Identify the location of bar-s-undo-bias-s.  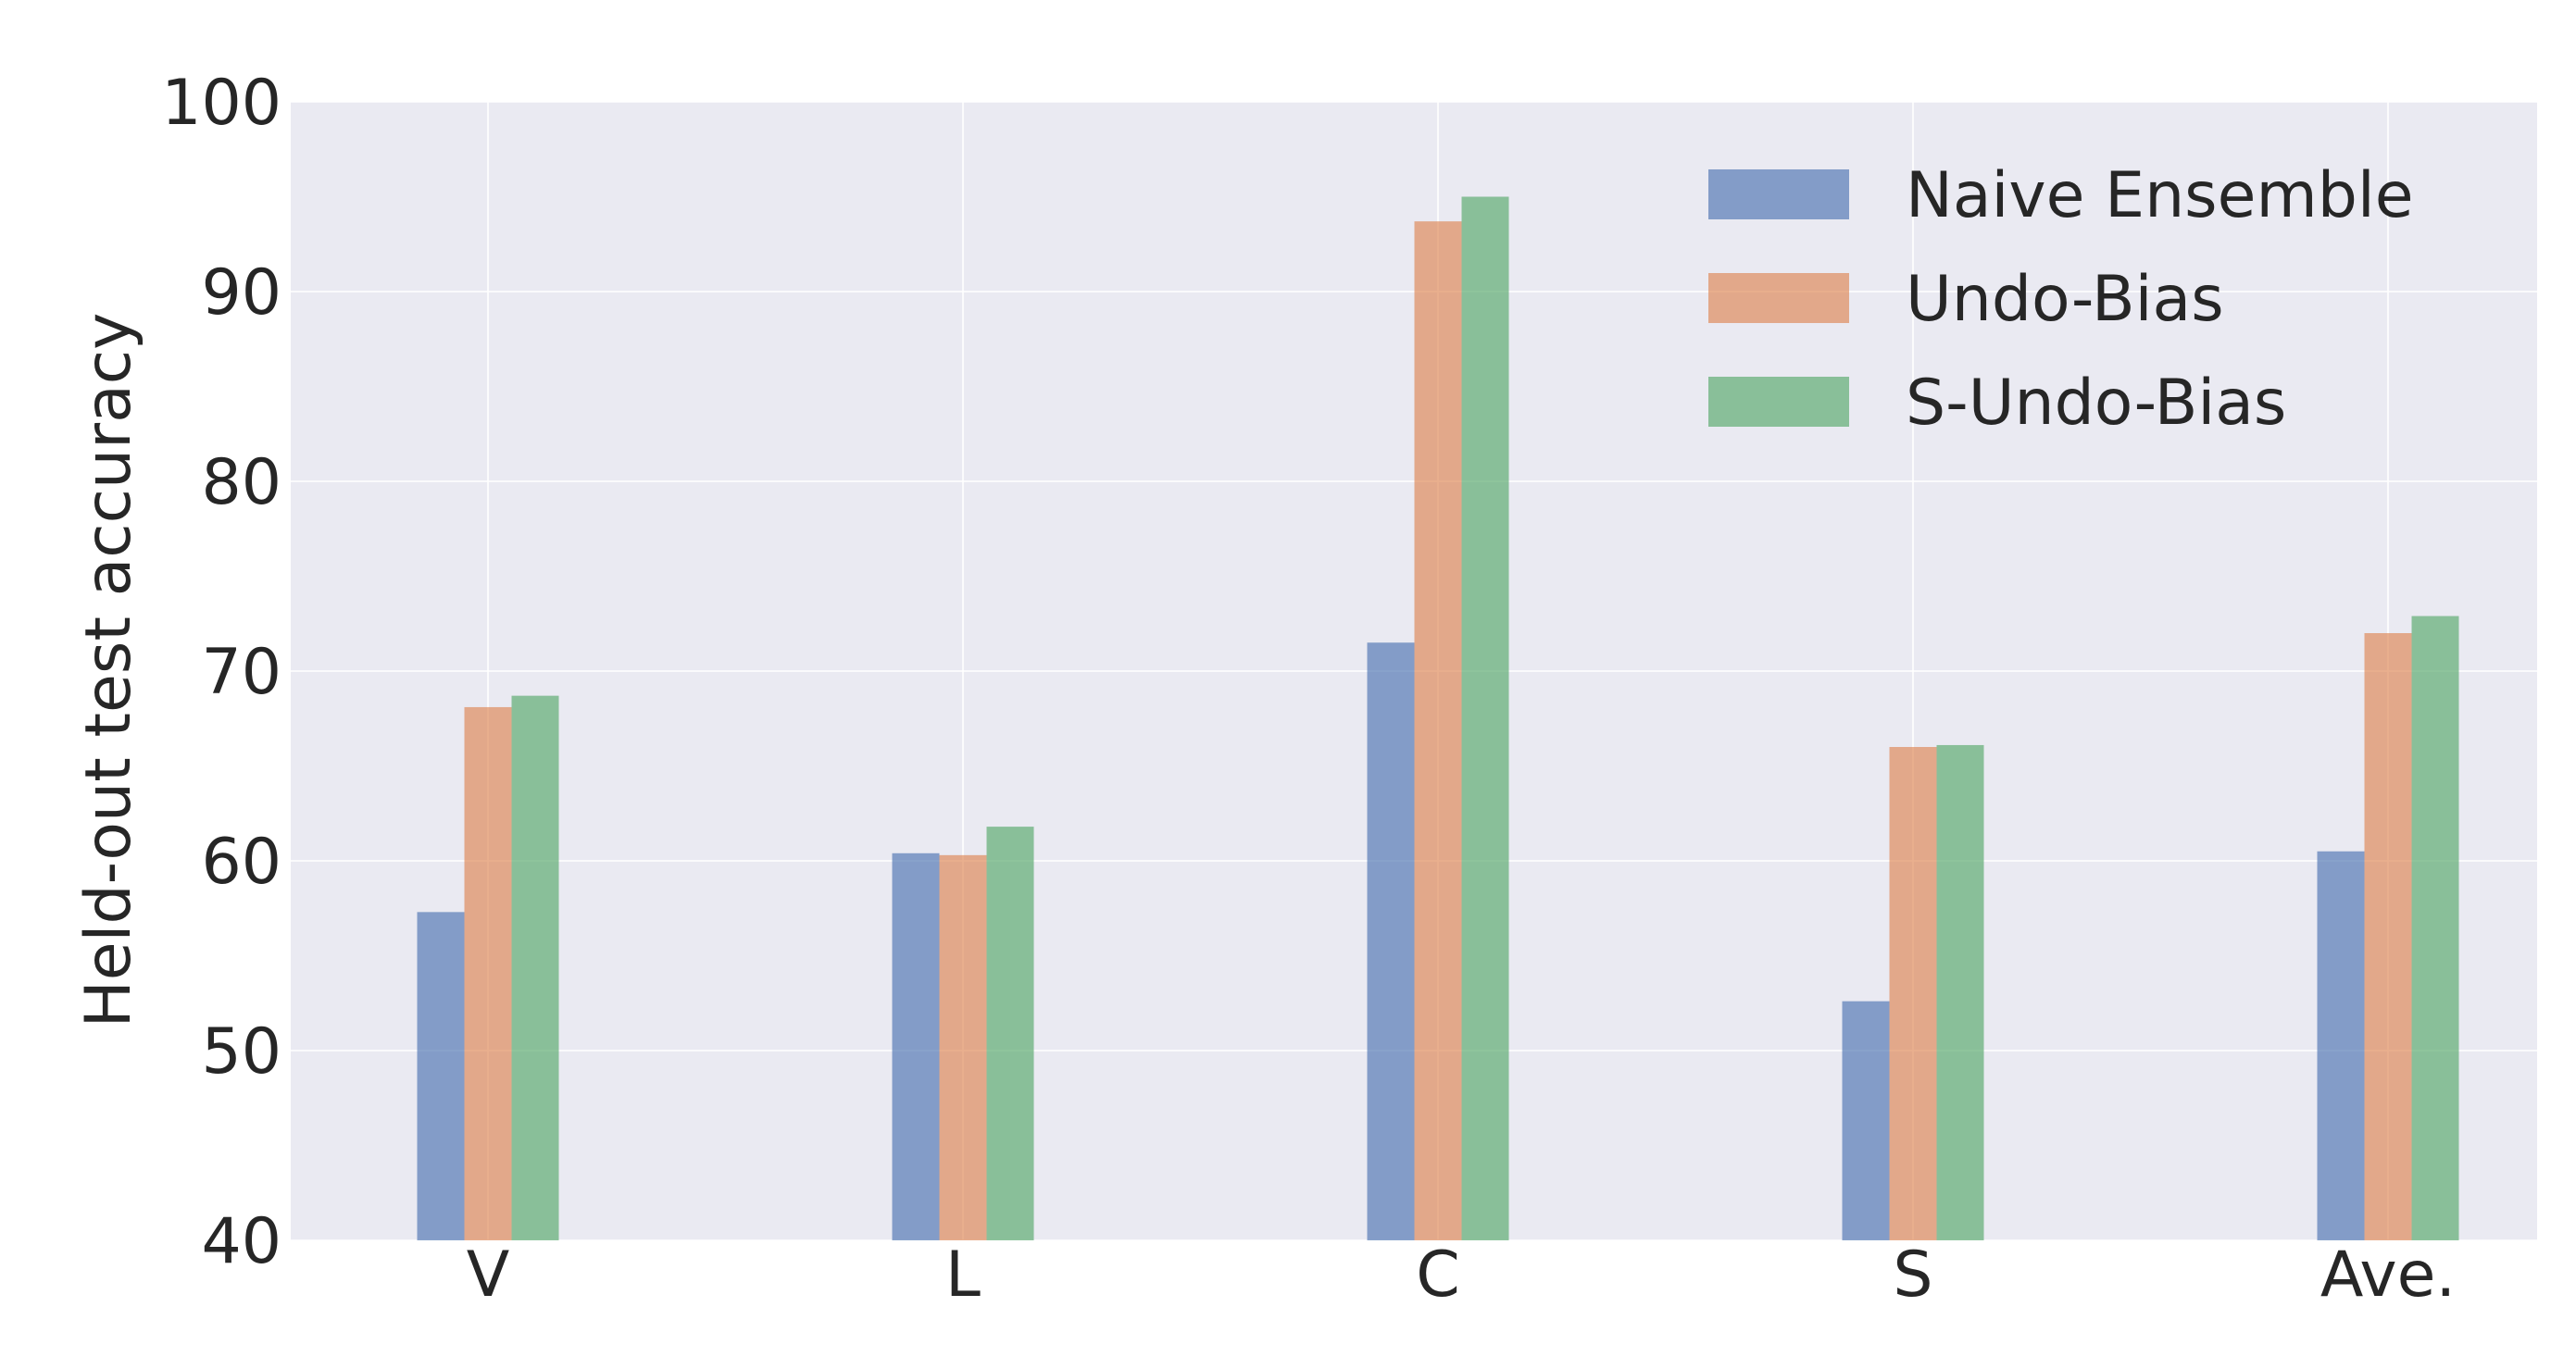
(1960, 992).